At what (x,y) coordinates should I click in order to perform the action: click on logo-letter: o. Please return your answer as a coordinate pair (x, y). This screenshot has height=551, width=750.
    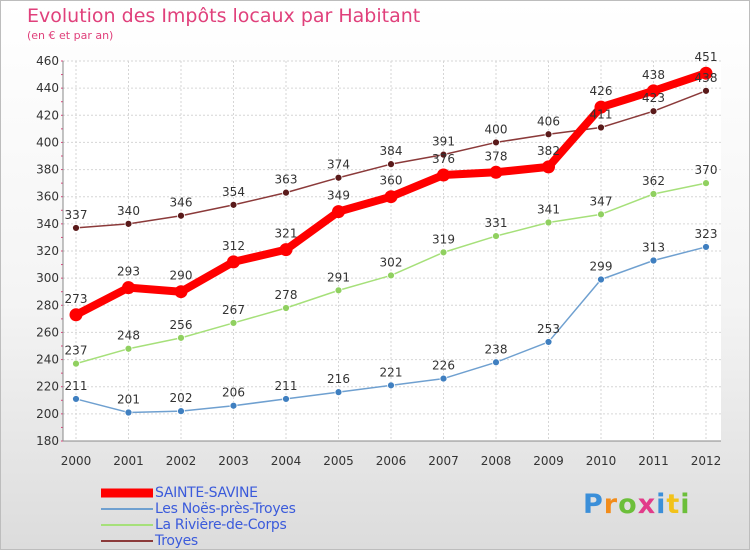
    Looking at the image, I should click on (628, 504).